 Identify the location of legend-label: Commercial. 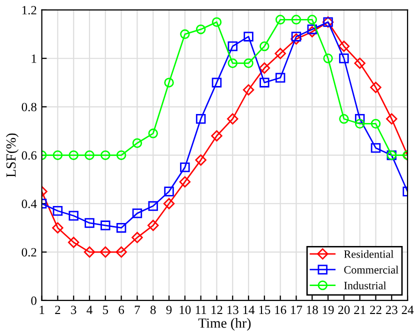
(371, 270).